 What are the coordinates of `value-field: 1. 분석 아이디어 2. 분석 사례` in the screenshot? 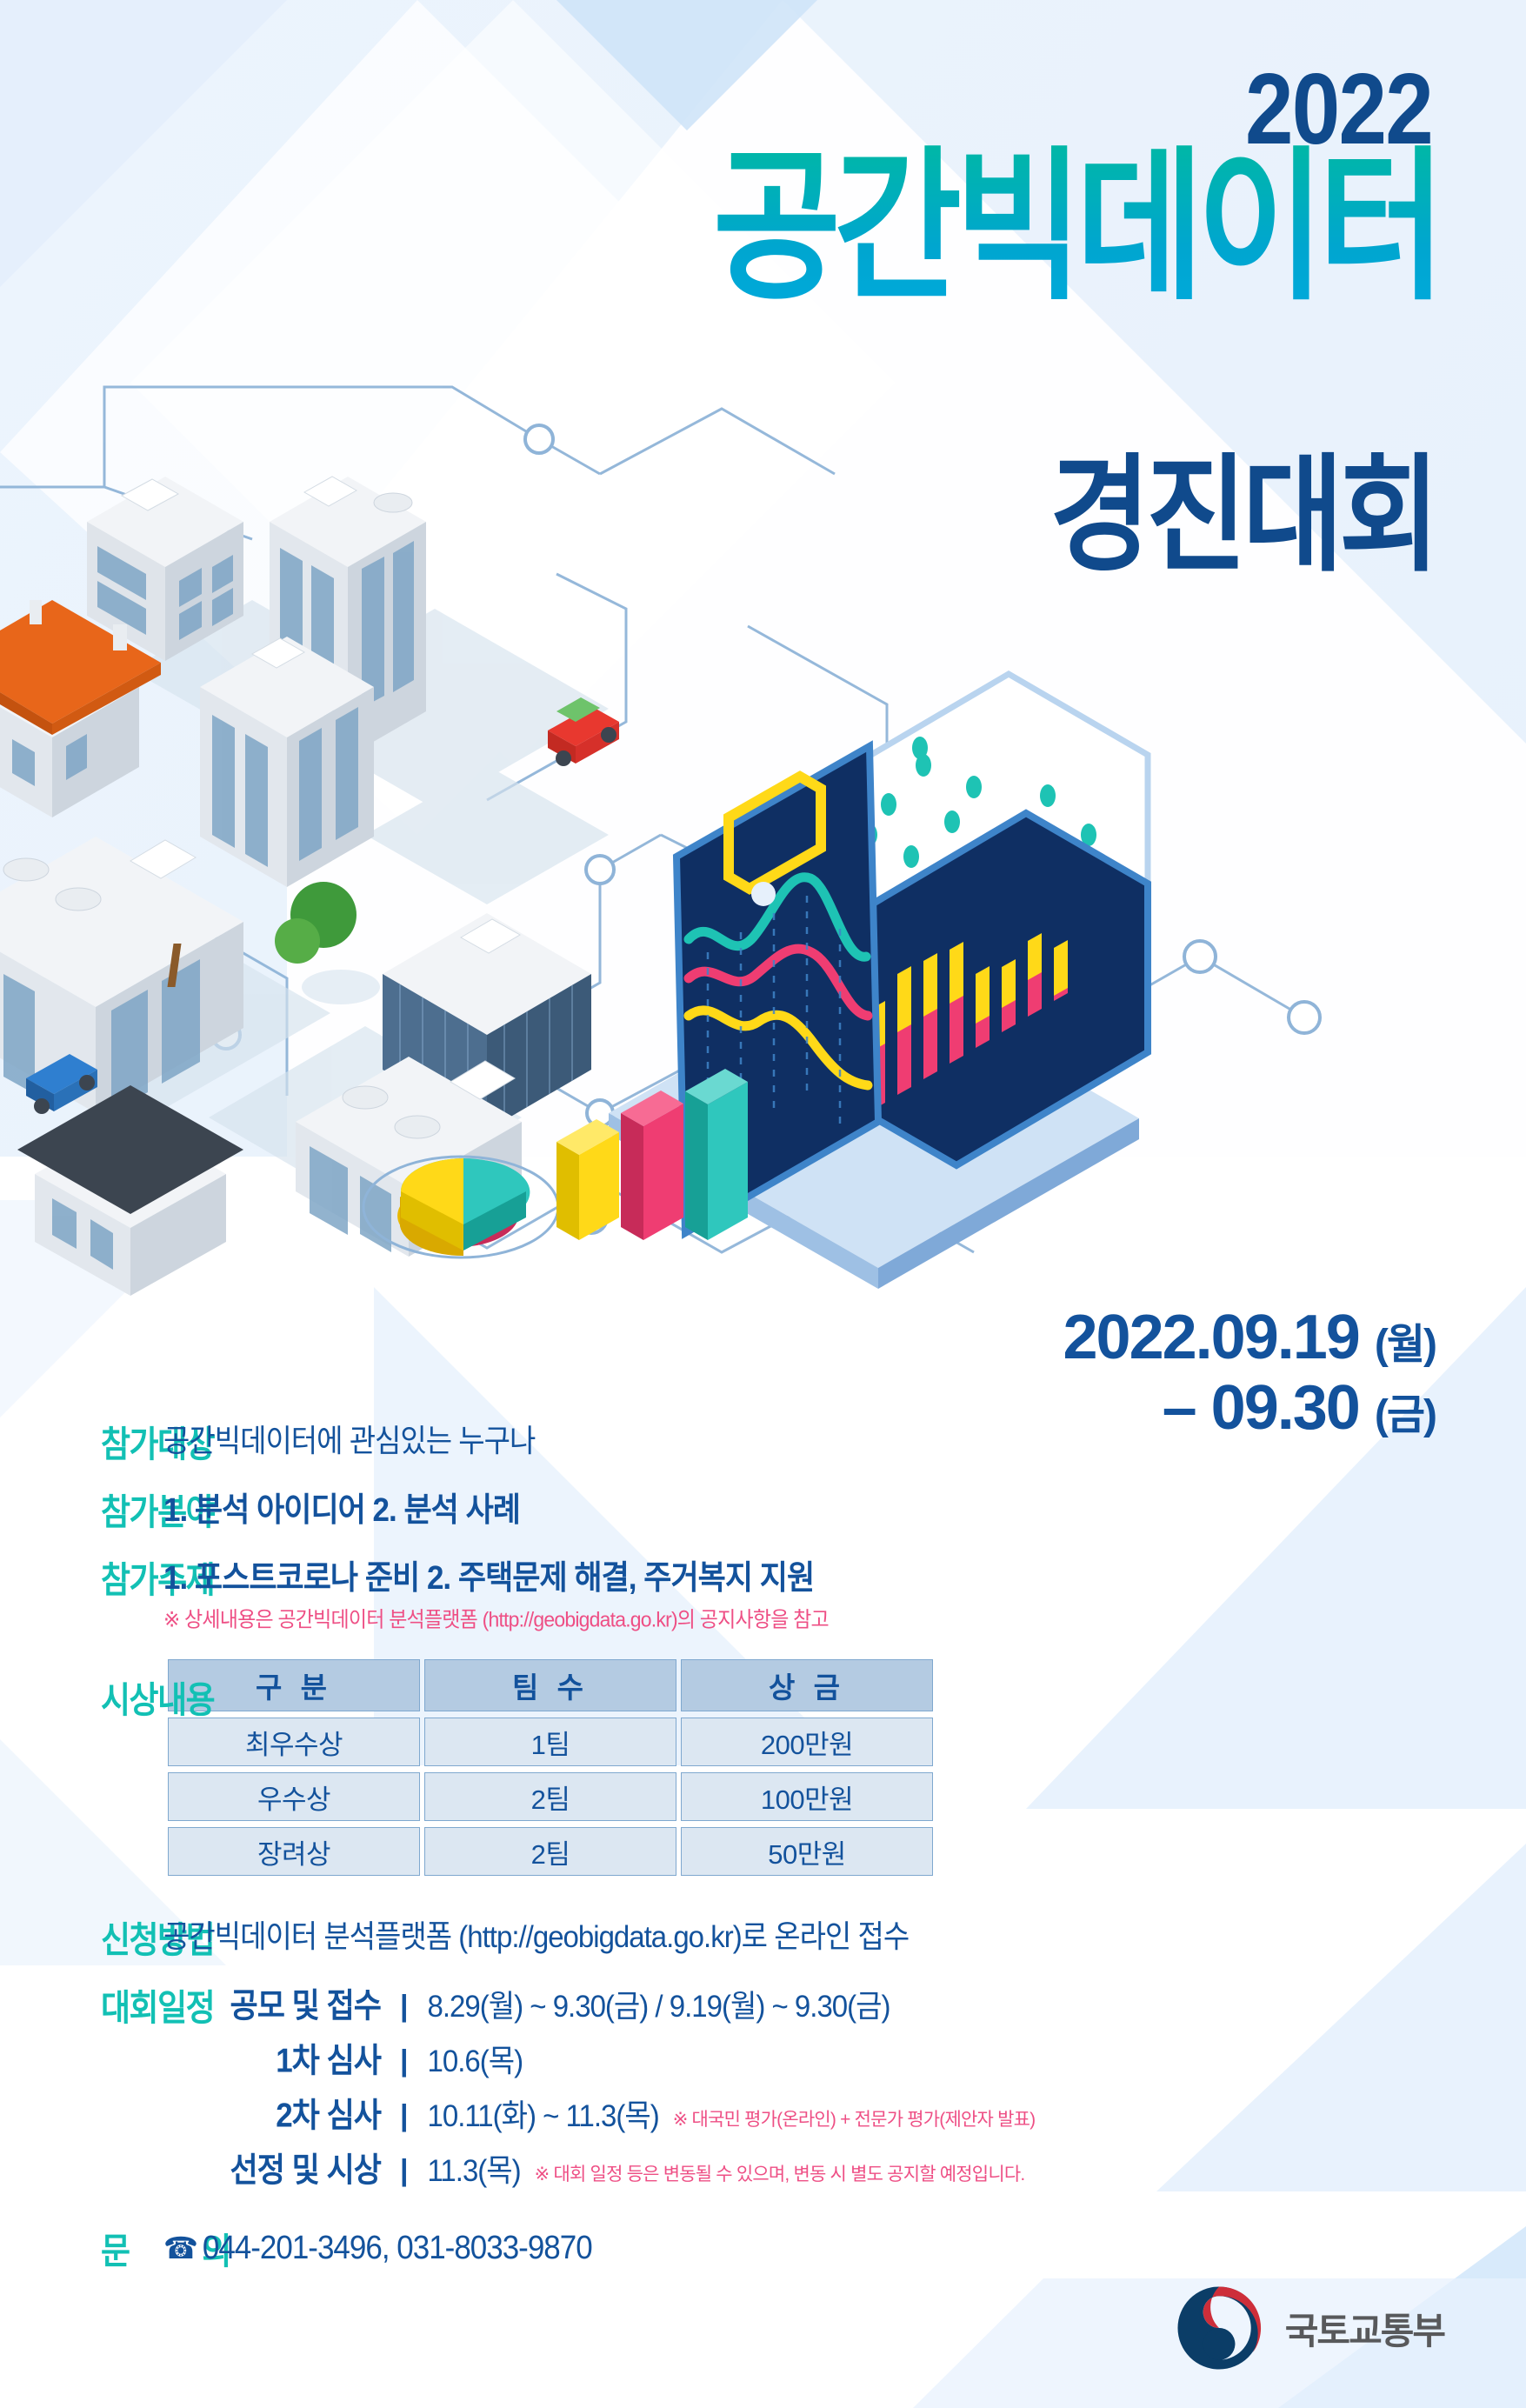 It's located at (342, 1510).